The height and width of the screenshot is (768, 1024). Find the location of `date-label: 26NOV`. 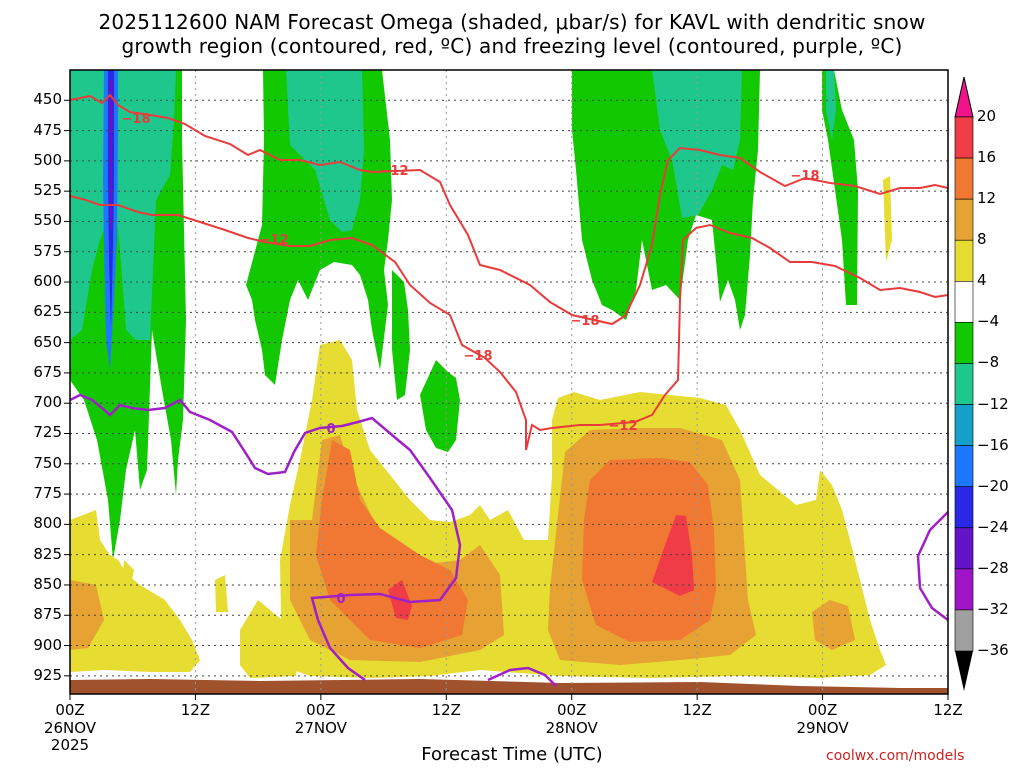

date-label: 26NOV is located at coordinates (70, 728).